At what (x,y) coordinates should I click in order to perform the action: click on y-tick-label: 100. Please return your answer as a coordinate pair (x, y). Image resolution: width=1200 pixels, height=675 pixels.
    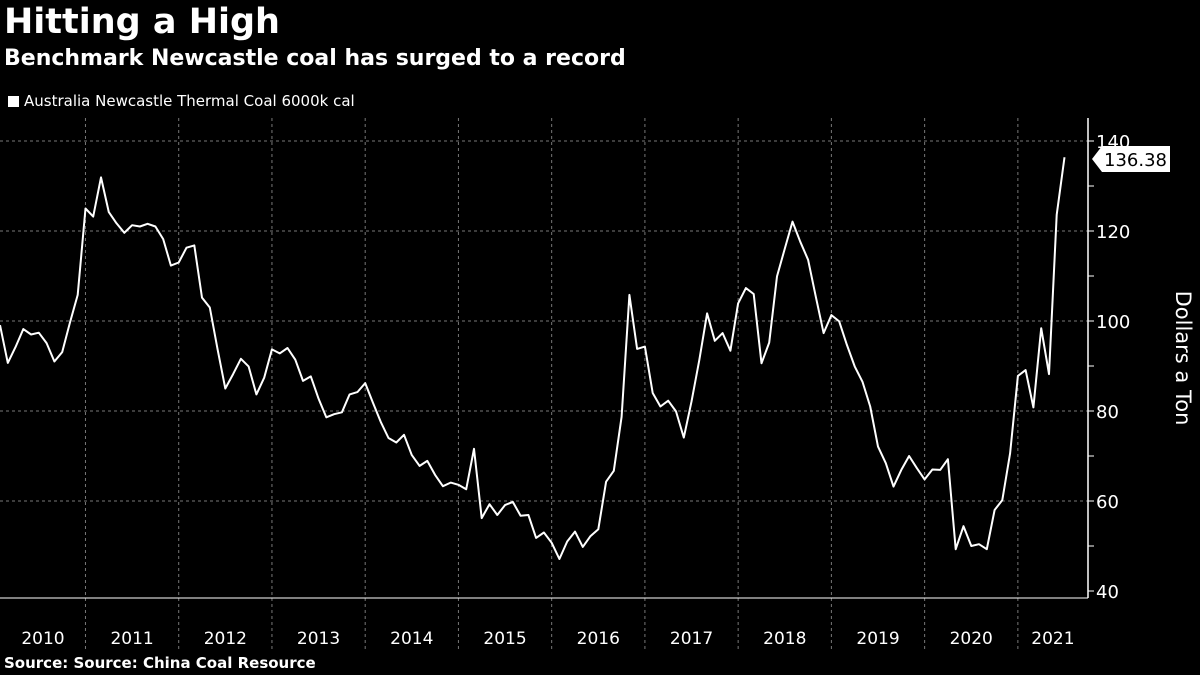
    Looking at the image, I should click on (1113, 322).